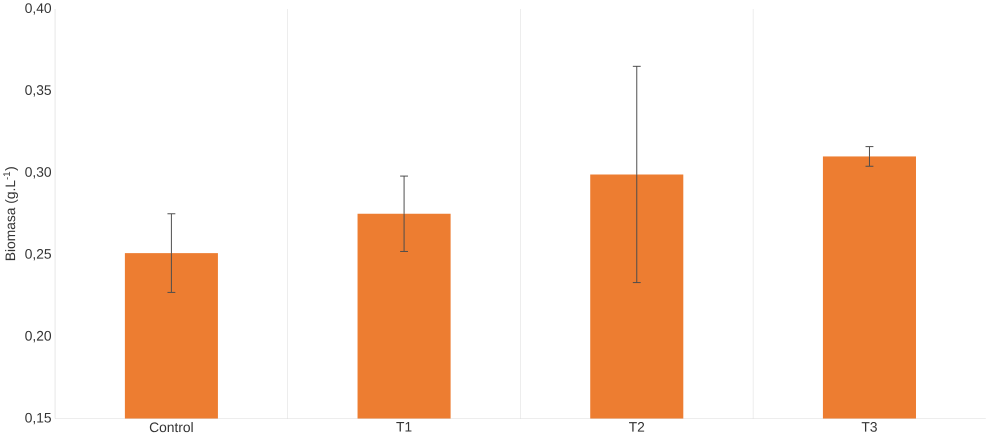 This screenshot has width=986, height=435. Describe the element at coordinates (636, 427) in the screenshot. I see `x-tick-label: T2` at that location.